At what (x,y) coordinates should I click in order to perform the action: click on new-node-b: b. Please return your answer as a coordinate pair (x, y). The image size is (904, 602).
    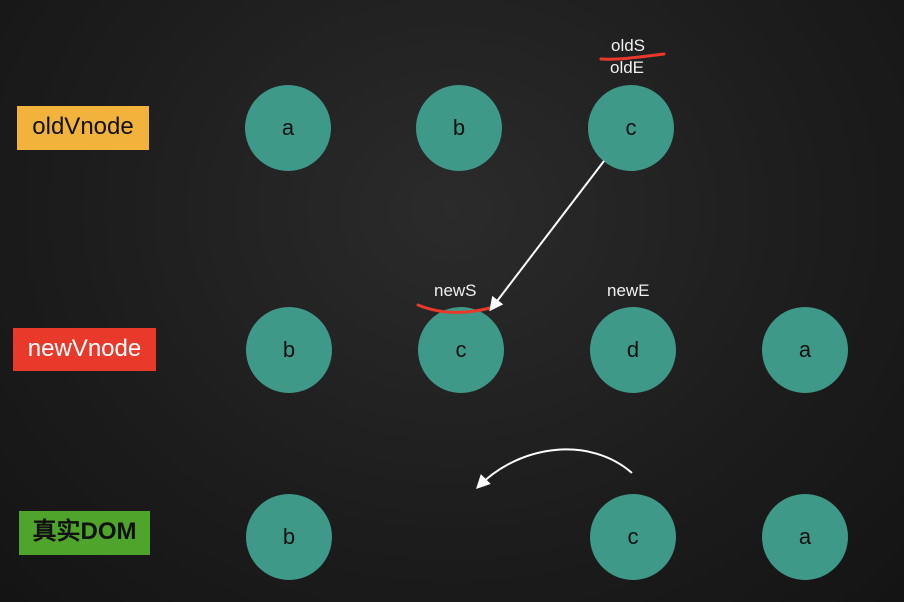
    Looking at the image, I should click on (289, 350).